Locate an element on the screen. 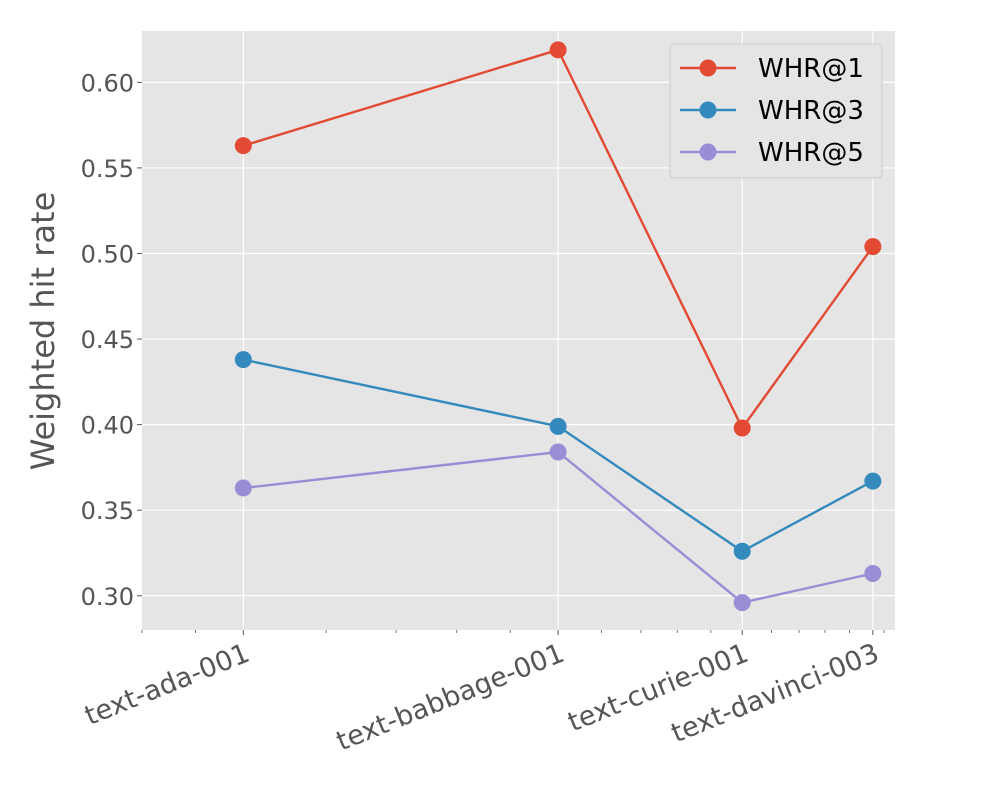 This screenshot has height=800, width=1000. y-tick-label: 0.45 is located at coordinates (107, 340).